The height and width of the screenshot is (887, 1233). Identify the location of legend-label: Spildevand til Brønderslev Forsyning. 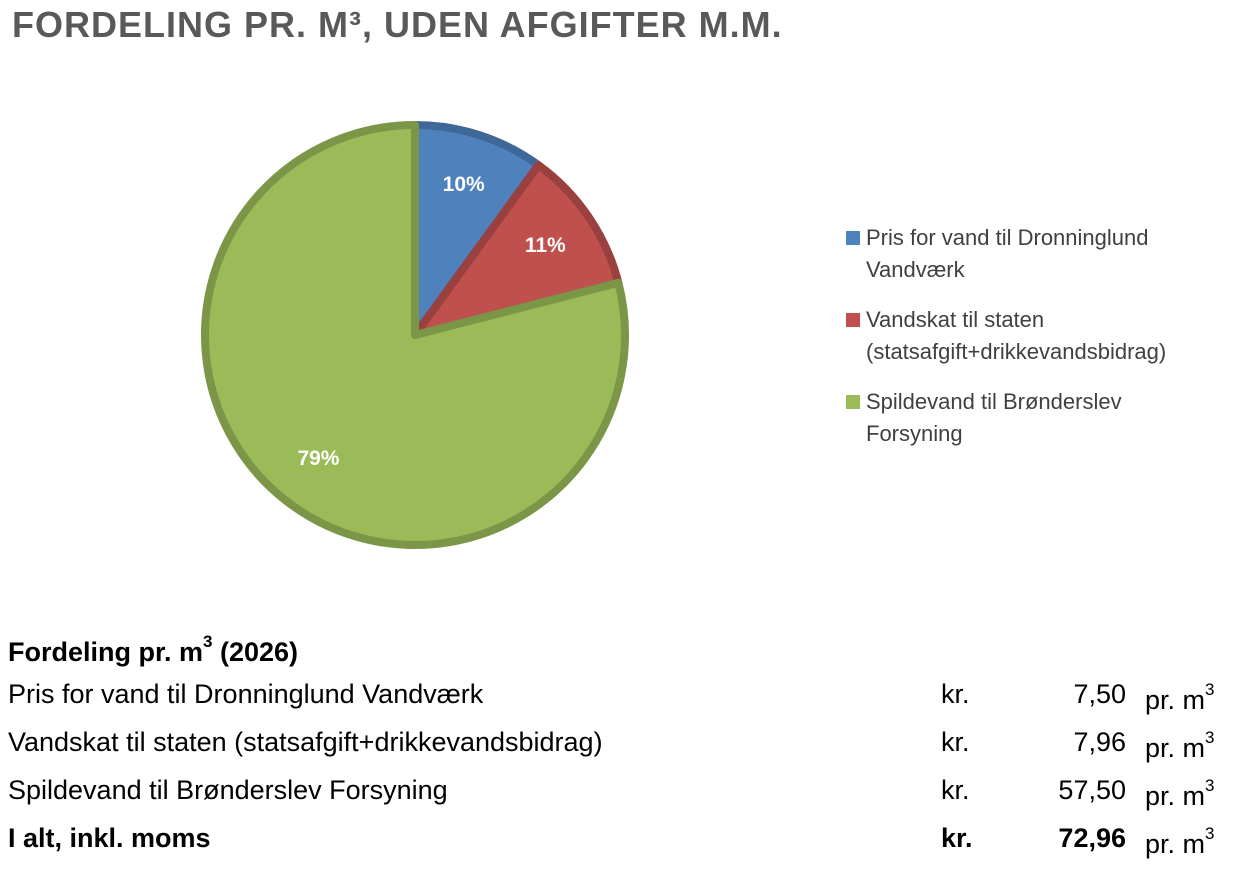
(994, 417).